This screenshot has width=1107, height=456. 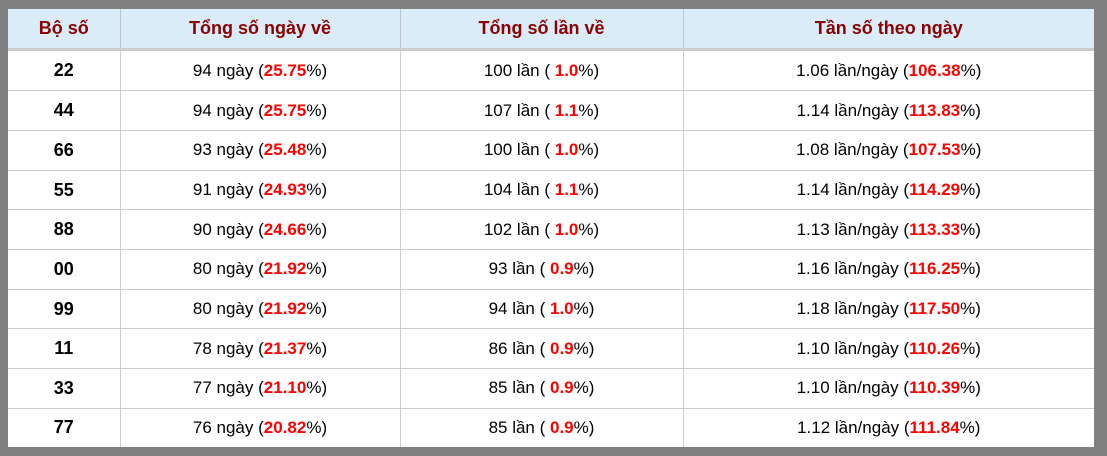 What do you see at coordinates (888, 70) in the screenshot?
I see `freq-cell: 1.06 lần/ngày (106.38%)` at bounding box center [888, 70].